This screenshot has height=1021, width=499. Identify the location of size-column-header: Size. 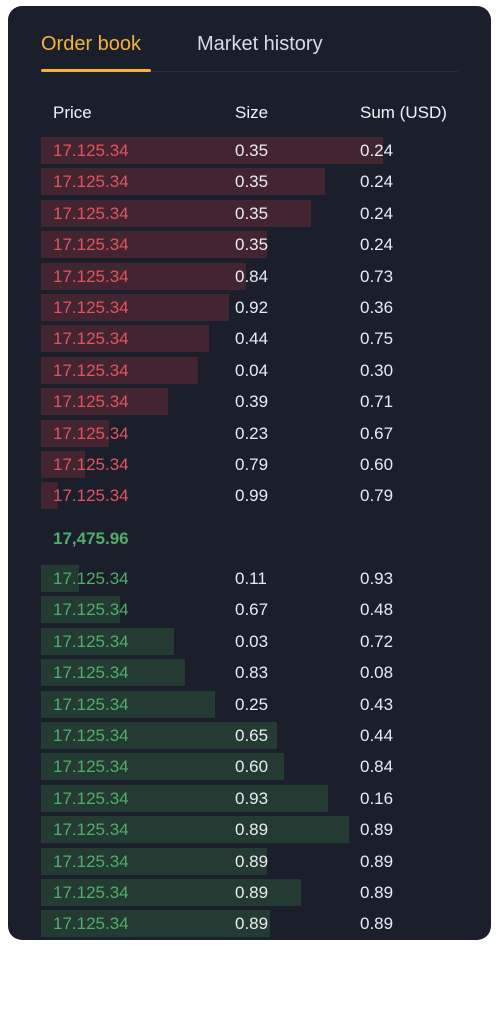
(252, 112).